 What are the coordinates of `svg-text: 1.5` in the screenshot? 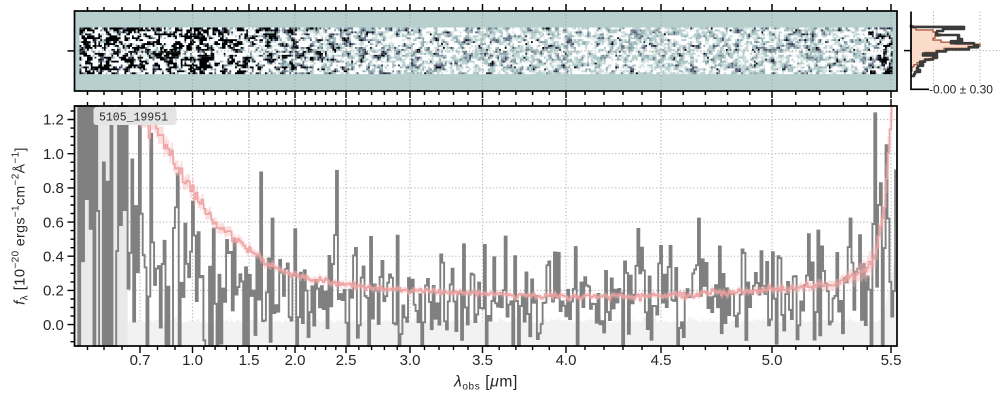 It's located at (249, 360).